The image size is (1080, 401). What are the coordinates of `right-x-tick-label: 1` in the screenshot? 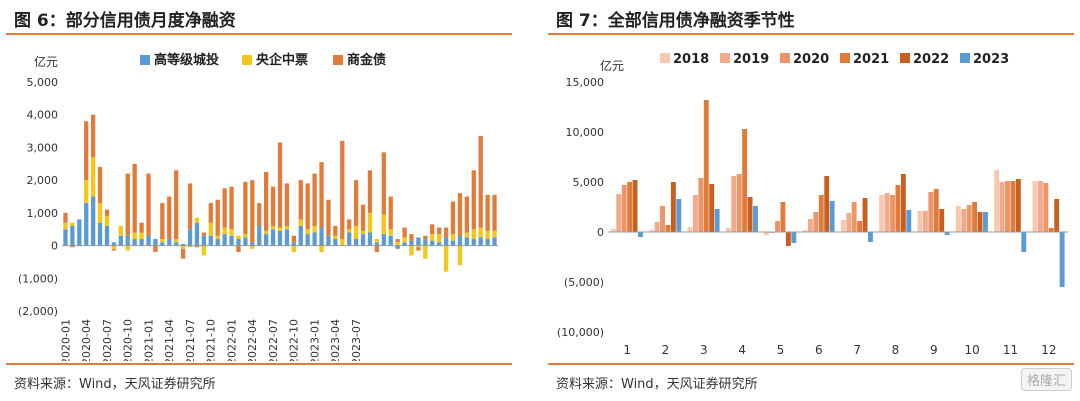 It's located at (627, 350).